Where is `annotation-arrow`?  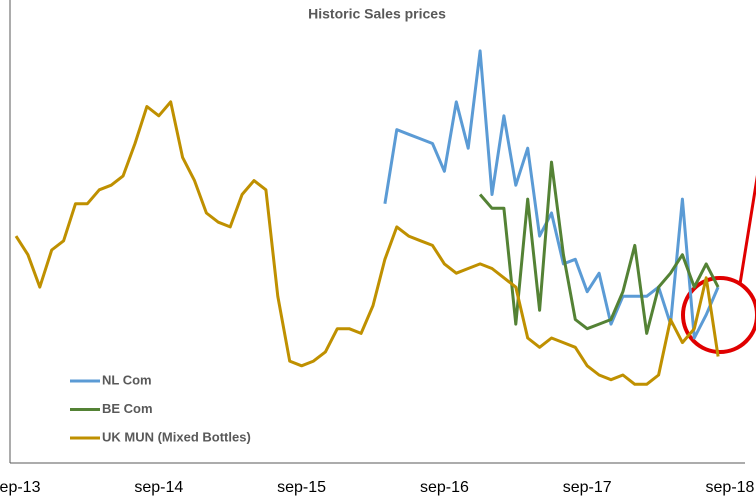 annotation-arrow is located at coordinates (747, 229).